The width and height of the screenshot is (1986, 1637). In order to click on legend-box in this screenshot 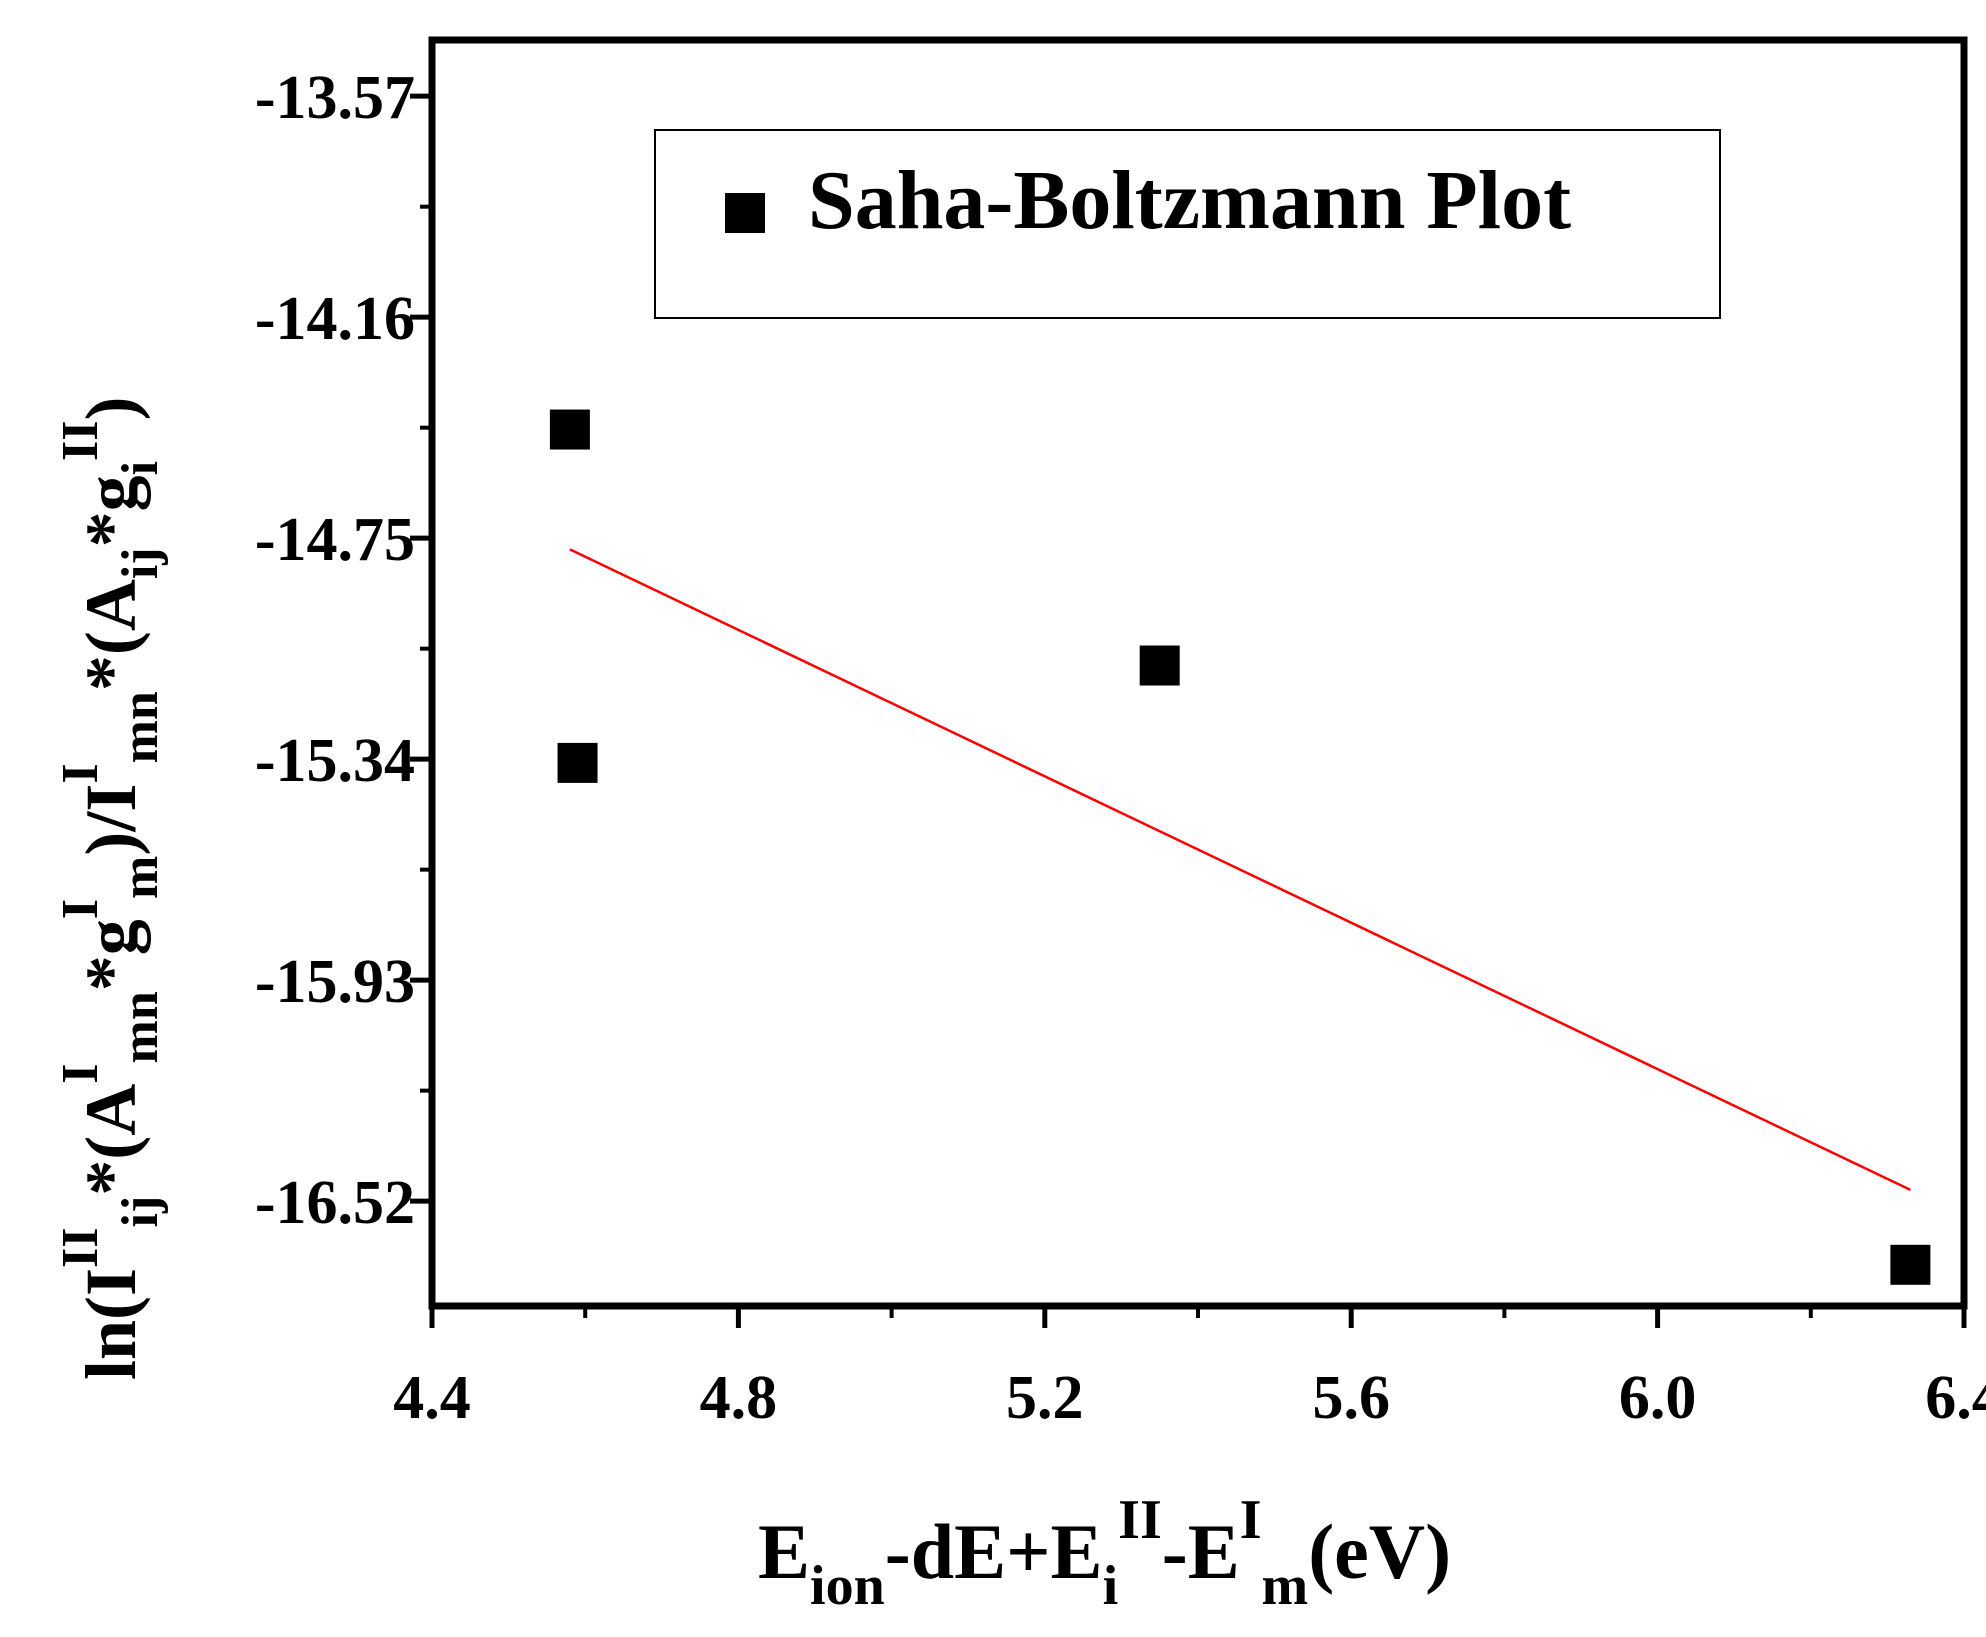, I will do `click(1187, 224)`.